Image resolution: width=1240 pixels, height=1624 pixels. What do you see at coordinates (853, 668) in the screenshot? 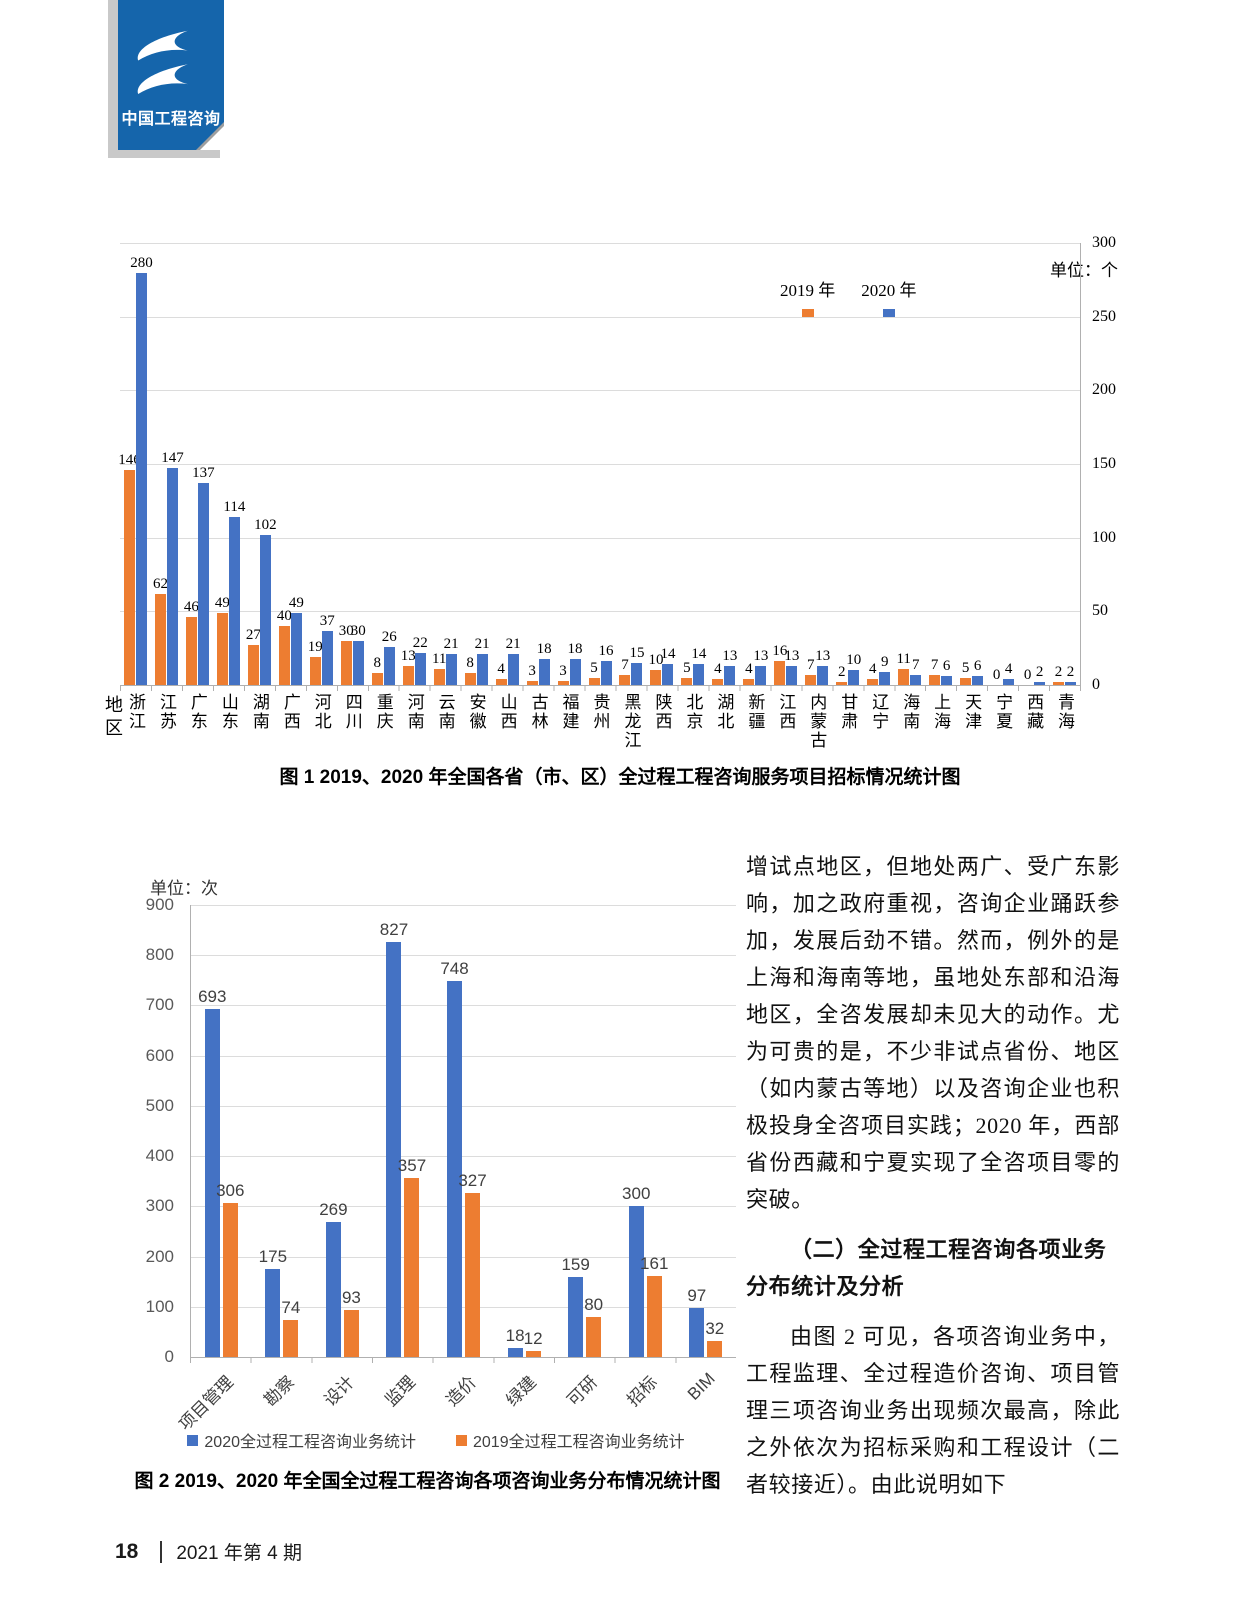
I see `bar: 10` at bounding box center [853, 668].